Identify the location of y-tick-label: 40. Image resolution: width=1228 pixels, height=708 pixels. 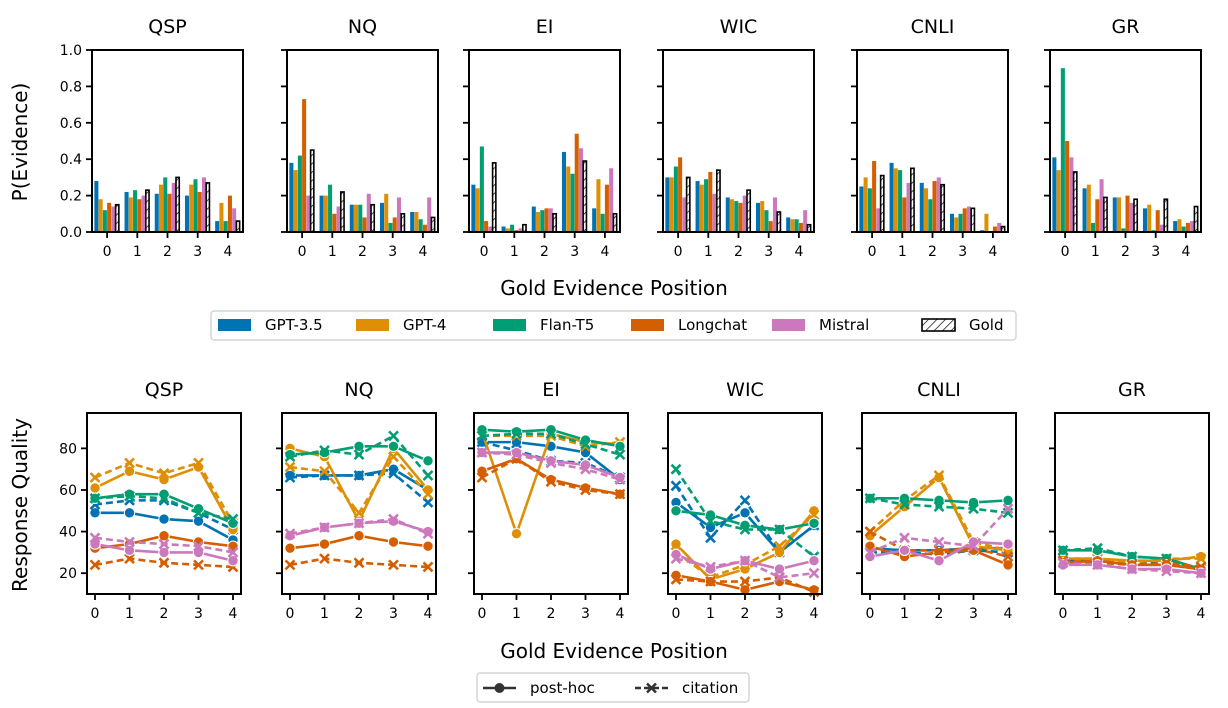
(68, 533).